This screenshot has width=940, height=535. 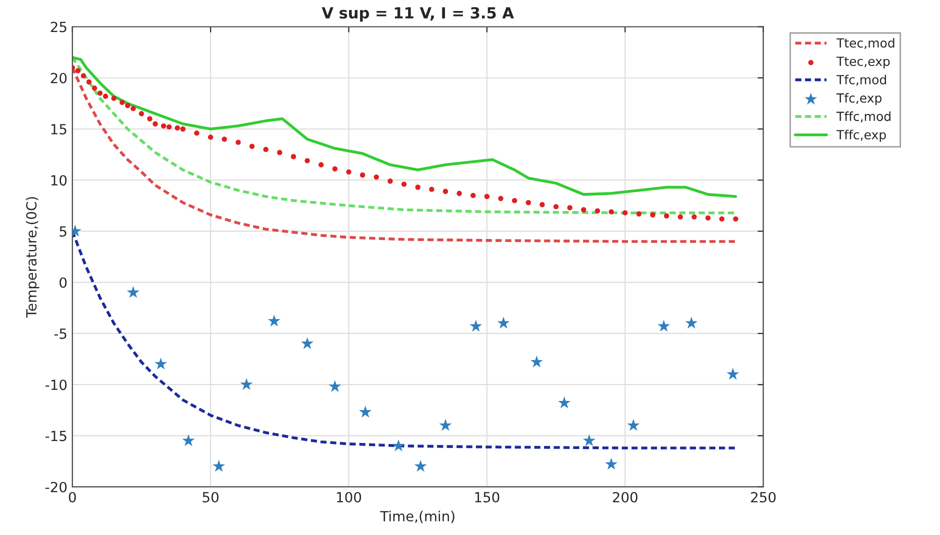 What do you see at coordinates (625, 497) in the screenshot?
I see `x-tick-label: 200` at bounding box center [625, 497].